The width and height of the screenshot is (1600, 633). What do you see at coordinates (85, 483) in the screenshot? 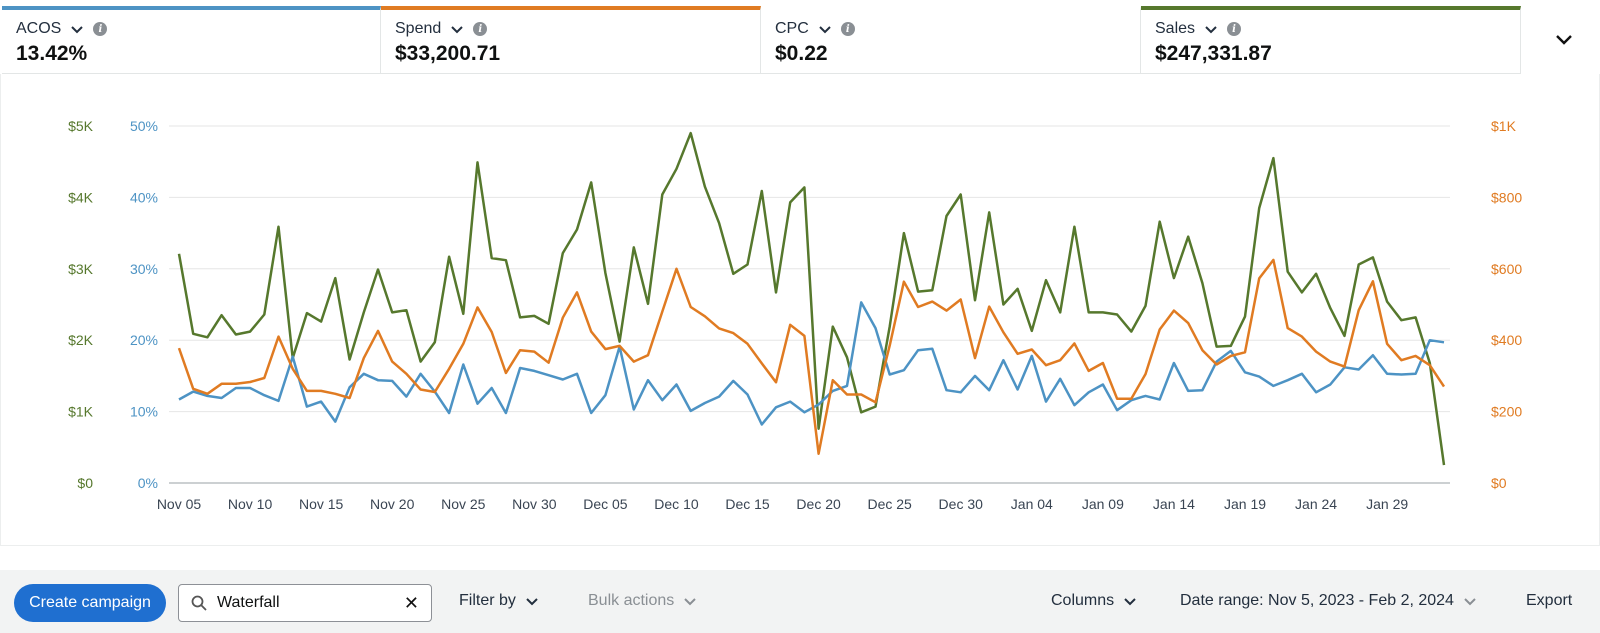
I see `sales-axis-tick-label: $0` at bounding box center [85, 483].